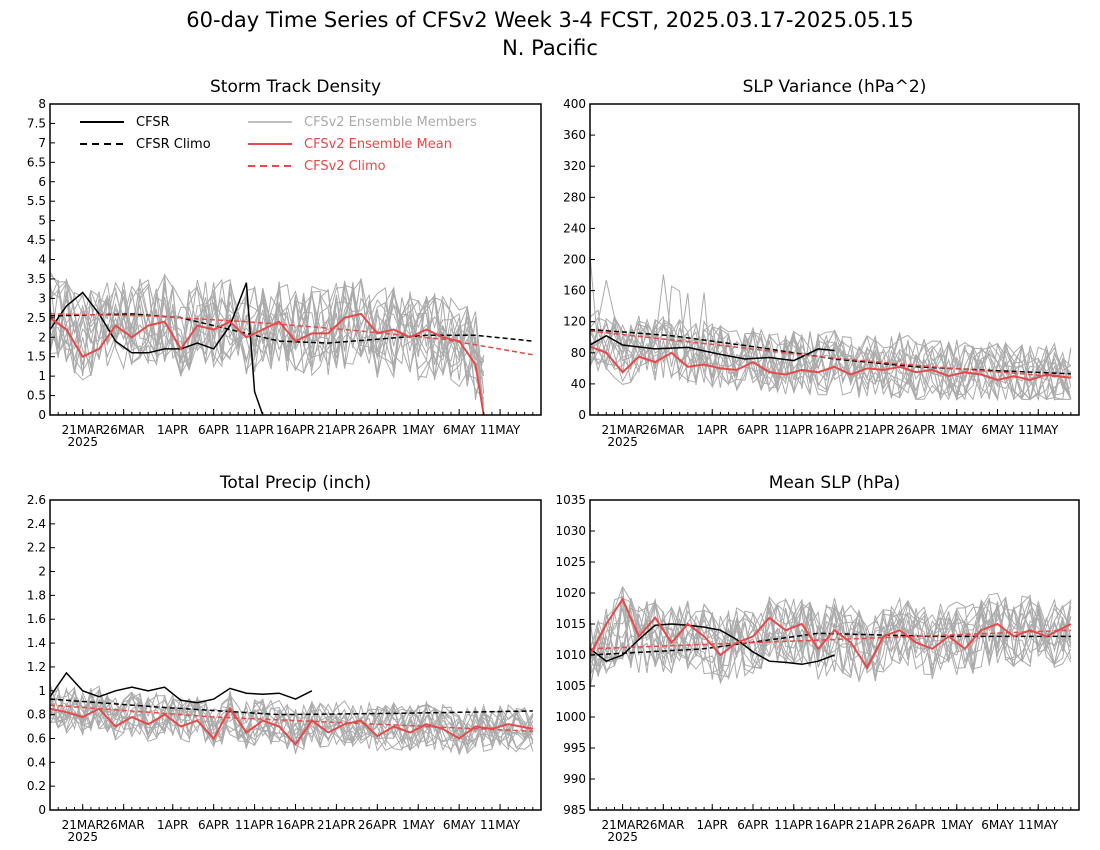 This screenshot has width=1100, height=850. Describe the element at coordinates (36, 667) in the screenshot. I see `y-tick-label: 1.2` at that location.